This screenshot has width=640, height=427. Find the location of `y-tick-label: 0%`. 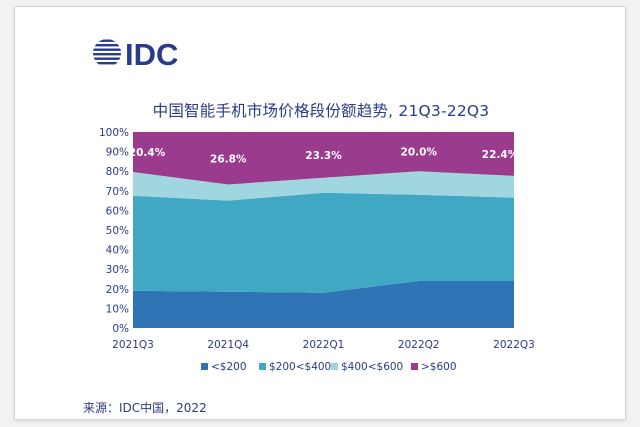

y-tick-label: 0% is located at coordinates (120, 329).